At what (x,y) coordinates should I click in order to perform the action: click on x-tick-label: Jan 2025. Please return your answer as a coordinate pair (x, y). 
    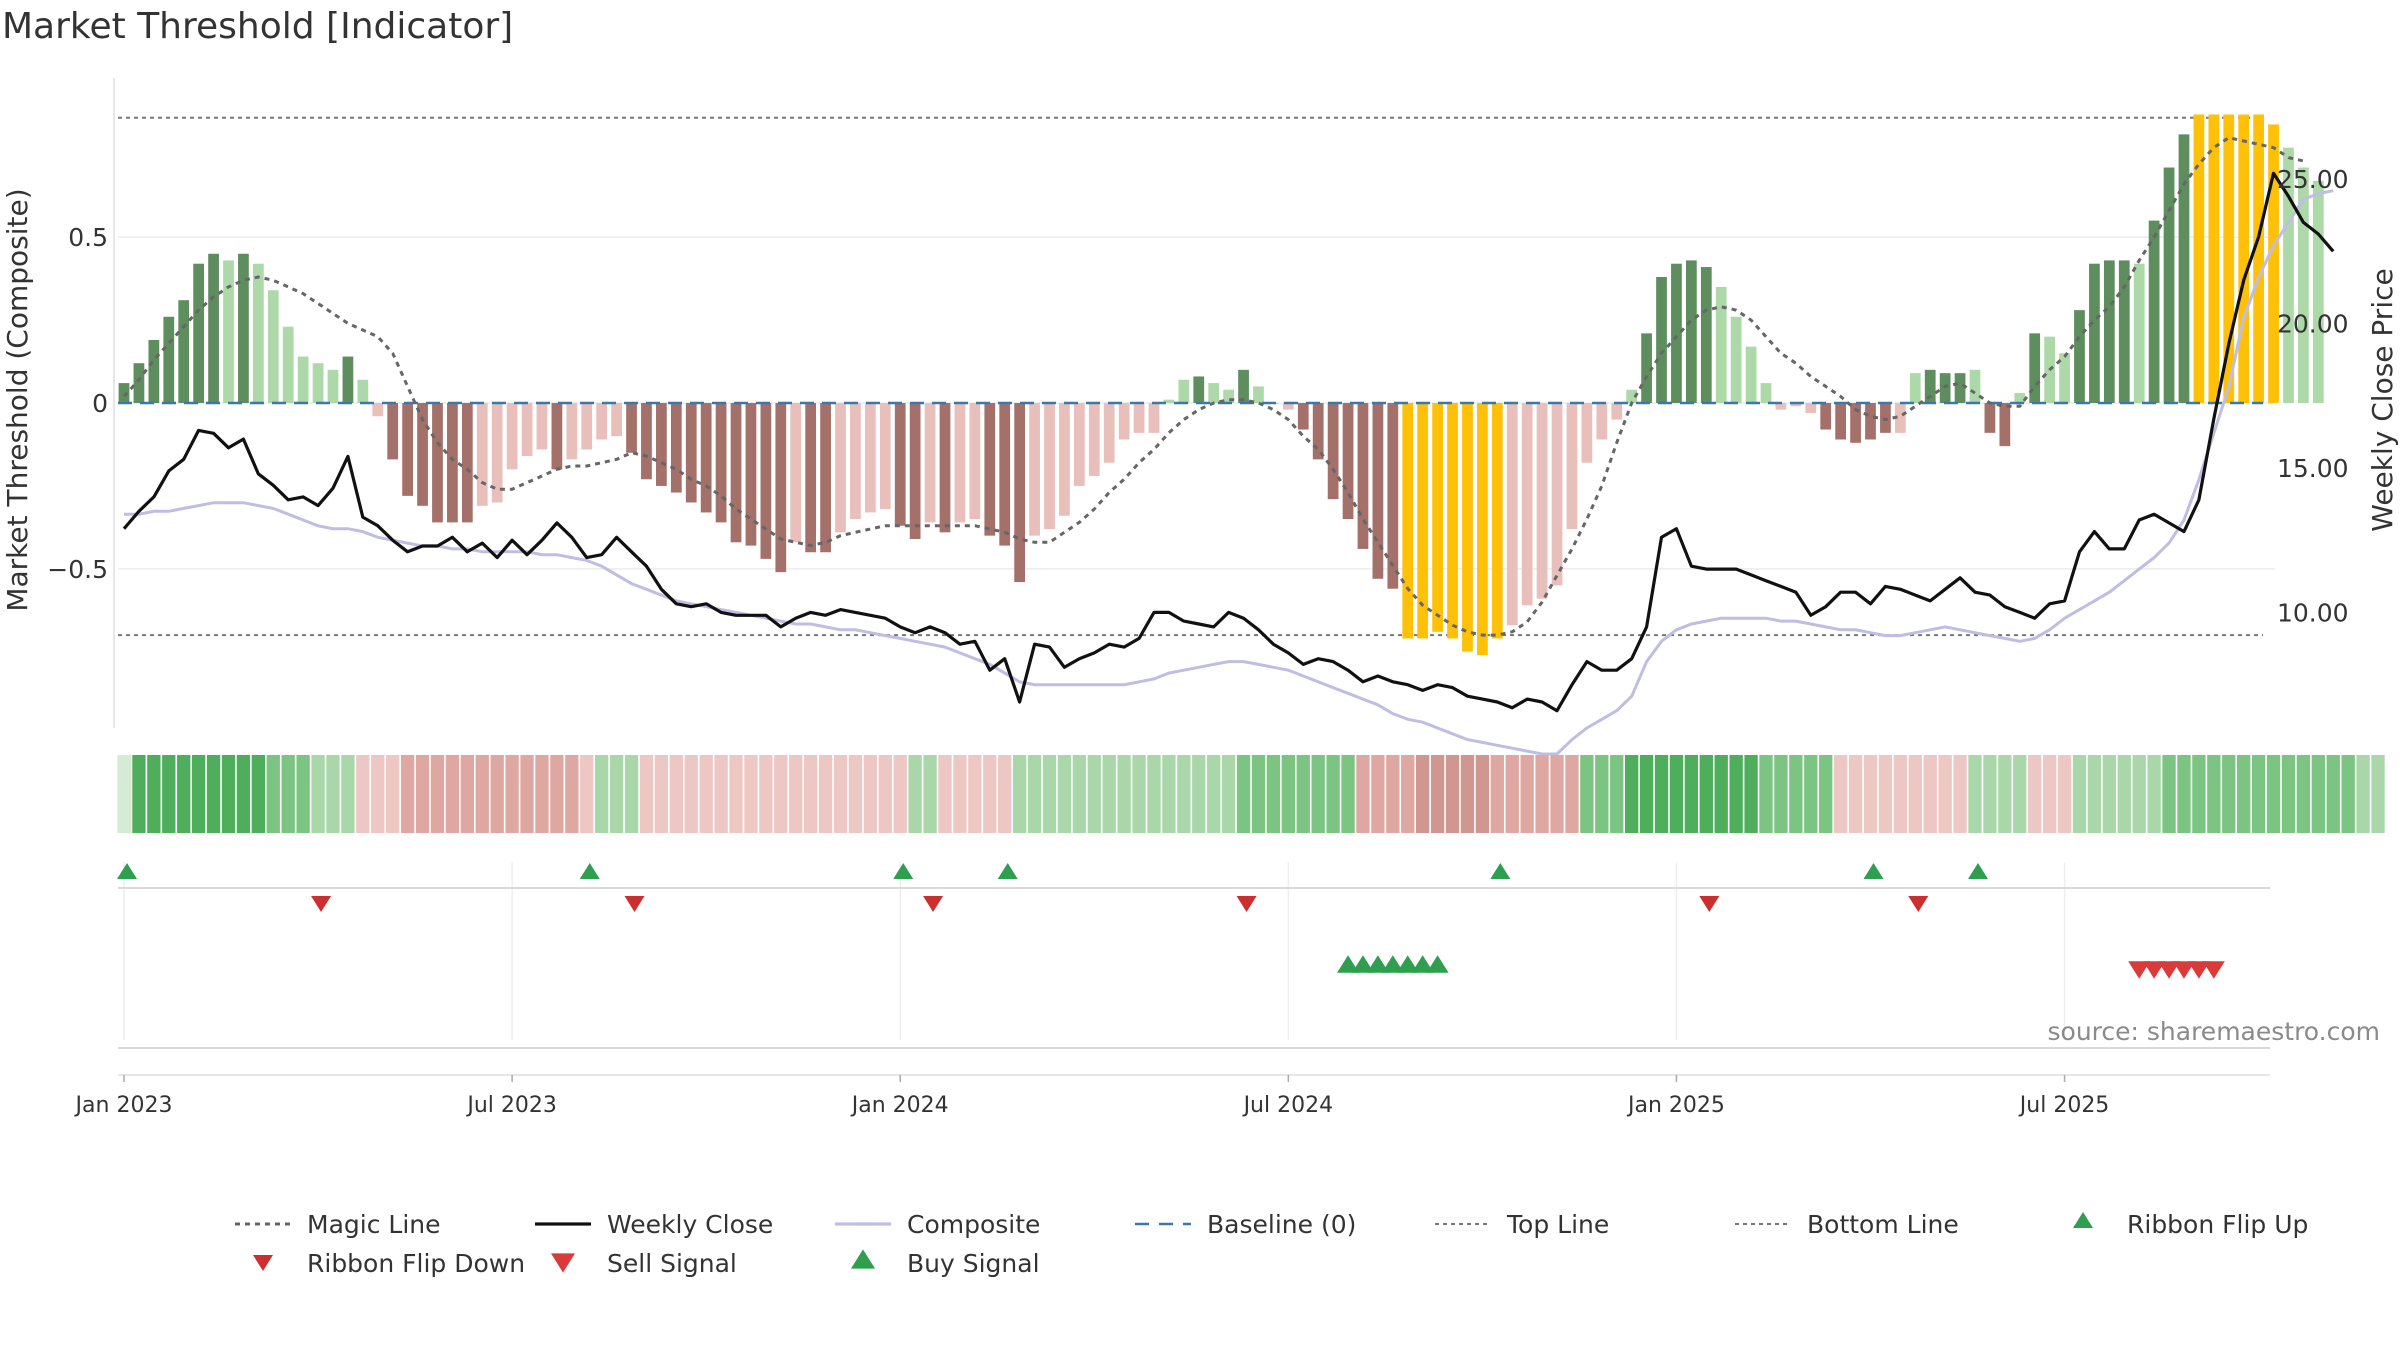
    Looking at the image, I should click on (1675, 1105).